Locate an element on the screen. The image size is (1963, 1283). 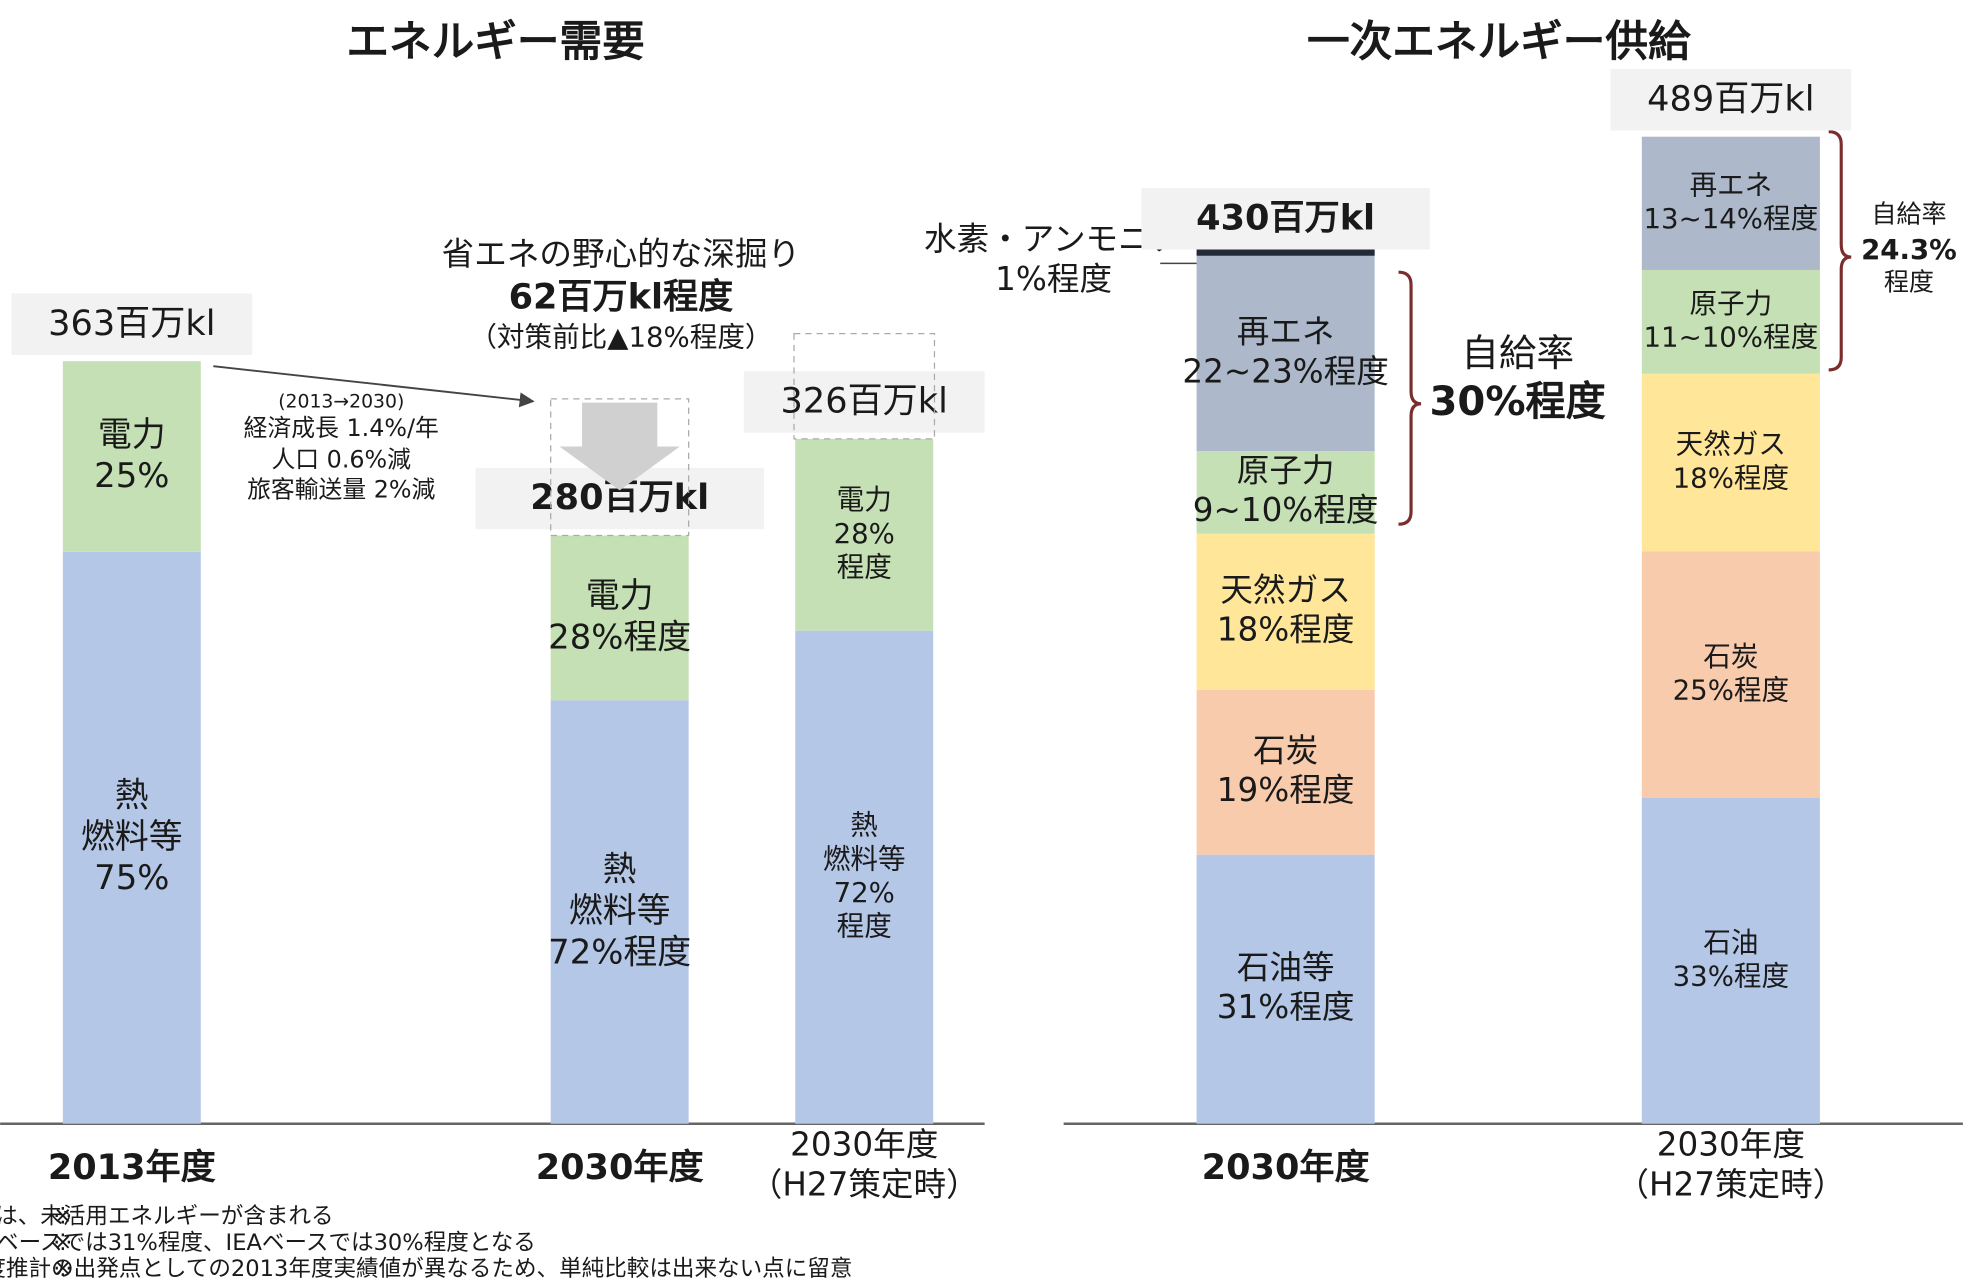
total-label: 489百万kl is located at coordinates (1730, 98).